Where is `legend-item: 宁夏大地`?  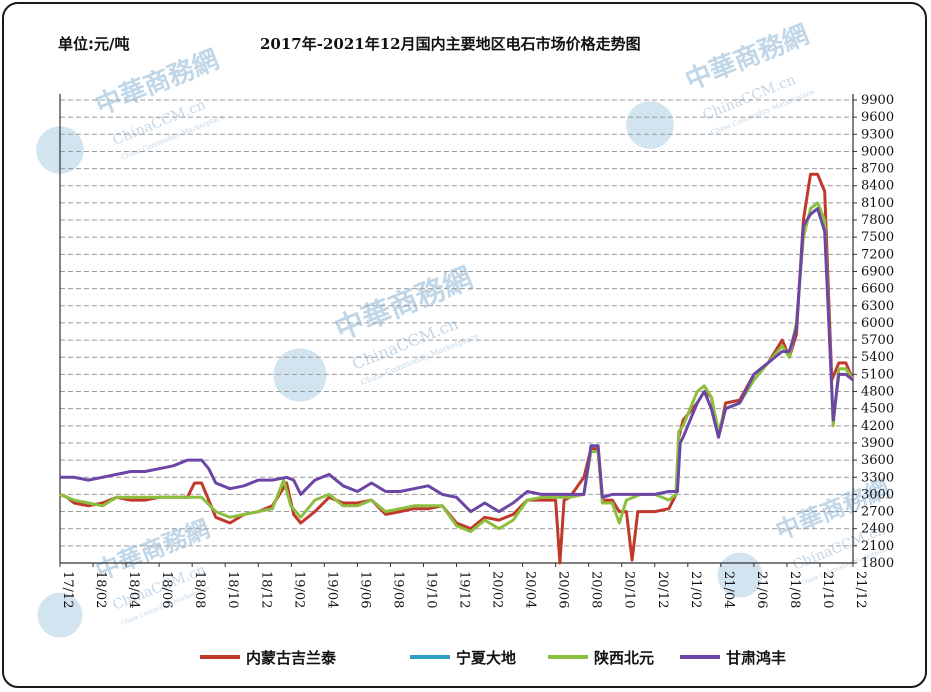 legend-item: 宁夏大地 is located at coordinates (463, 658).